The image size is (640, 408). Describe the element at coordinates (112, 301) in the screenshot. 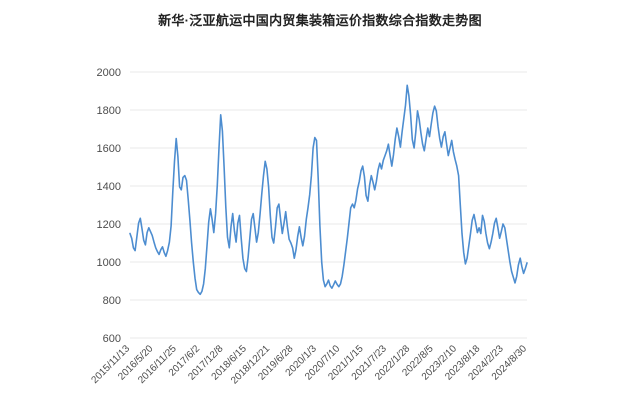

I see `y-axis-tick-label: 800` at that location.